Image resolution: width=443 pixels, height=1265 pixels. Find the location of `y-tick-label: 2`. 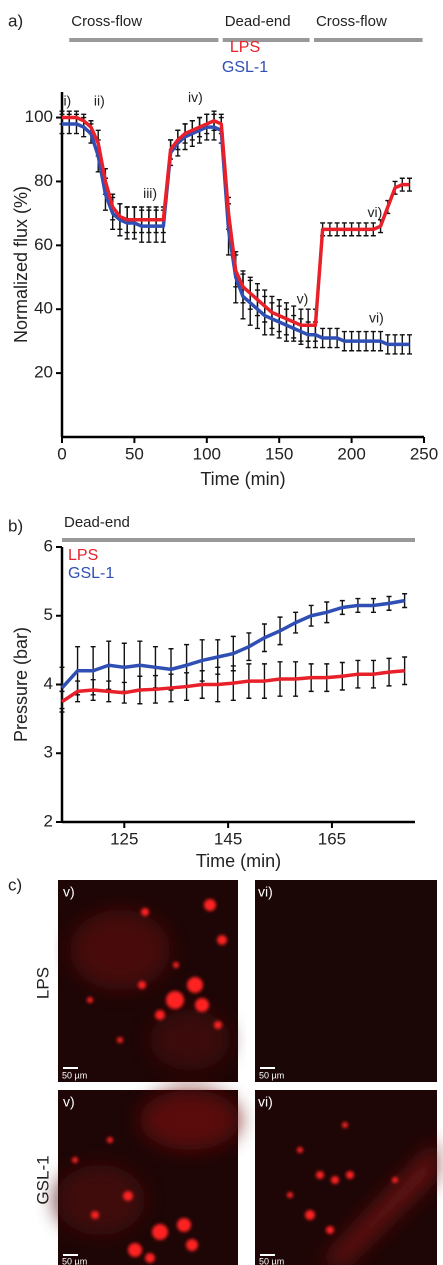

y-tick-label: 2 is located at coordinates (48, 820).